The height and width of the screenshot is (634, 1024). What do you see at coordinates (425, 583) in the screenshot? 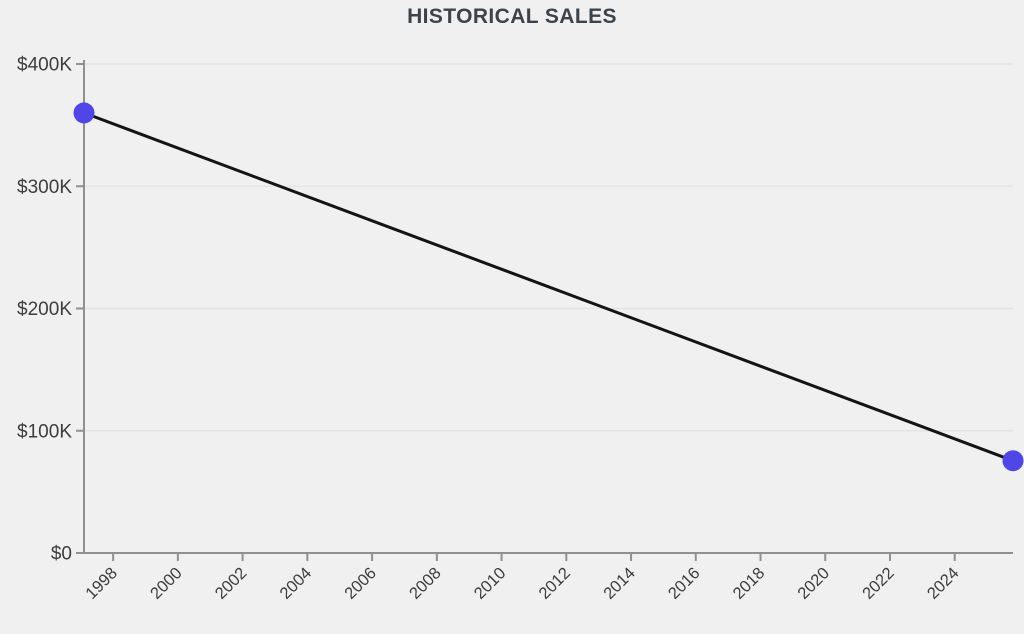
I see `x-tick-label: 2008` at bounding box center [425, 583].